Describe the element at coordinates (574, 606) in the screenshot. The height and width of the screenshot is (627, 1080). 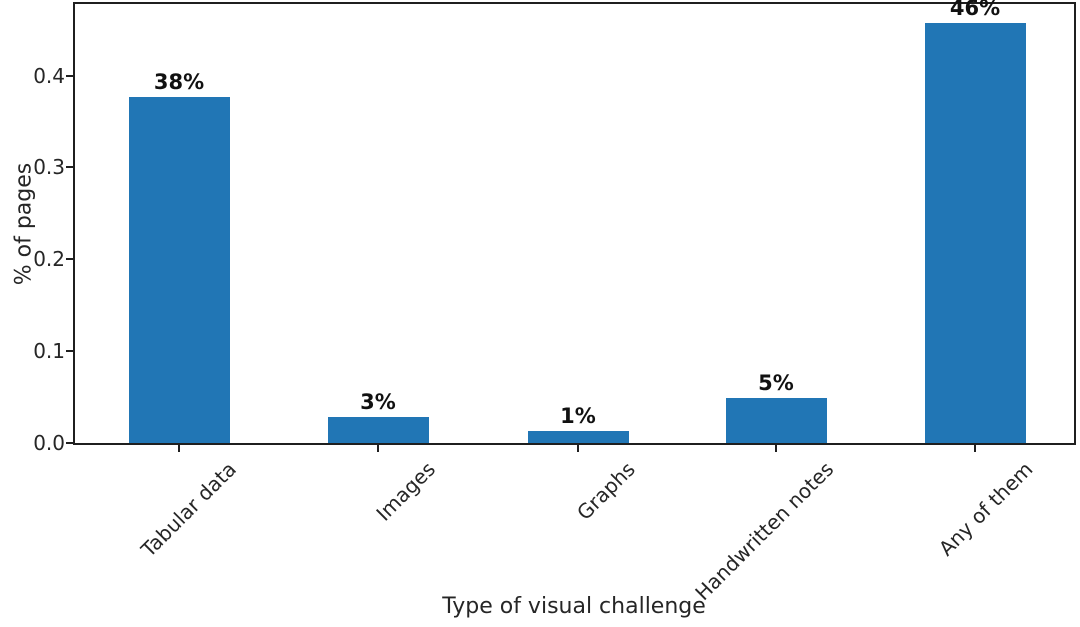
I see `x-axis-label: Type of visual challenge` at that location.